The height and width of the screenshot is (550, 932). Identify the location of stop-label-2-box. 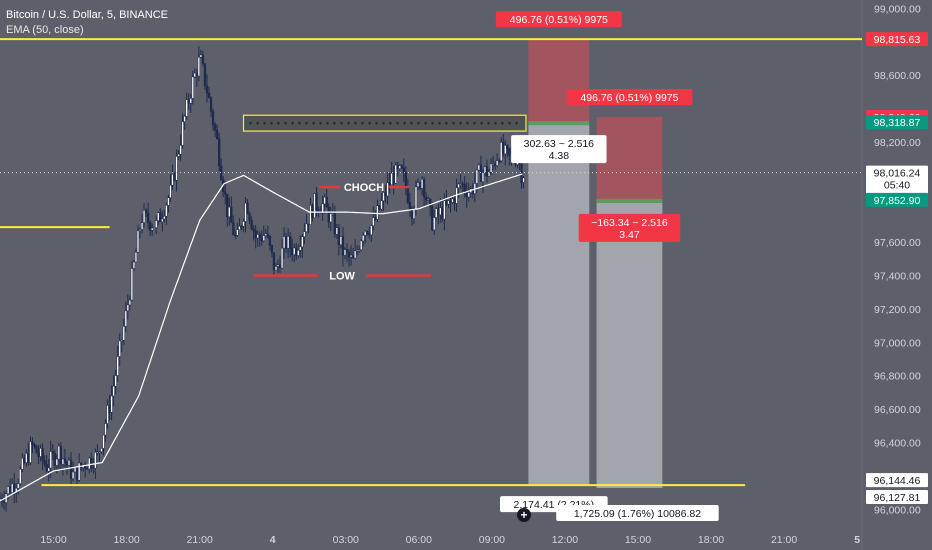
(629, 96).